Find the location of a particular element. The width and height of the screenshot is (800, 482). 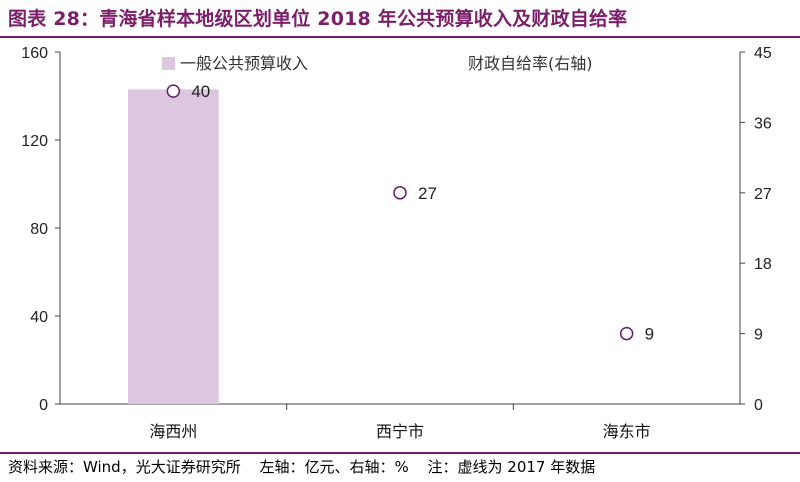

axis-unit-note: 左轴：亿元、右轴：% is located at coordinates (334, 467).